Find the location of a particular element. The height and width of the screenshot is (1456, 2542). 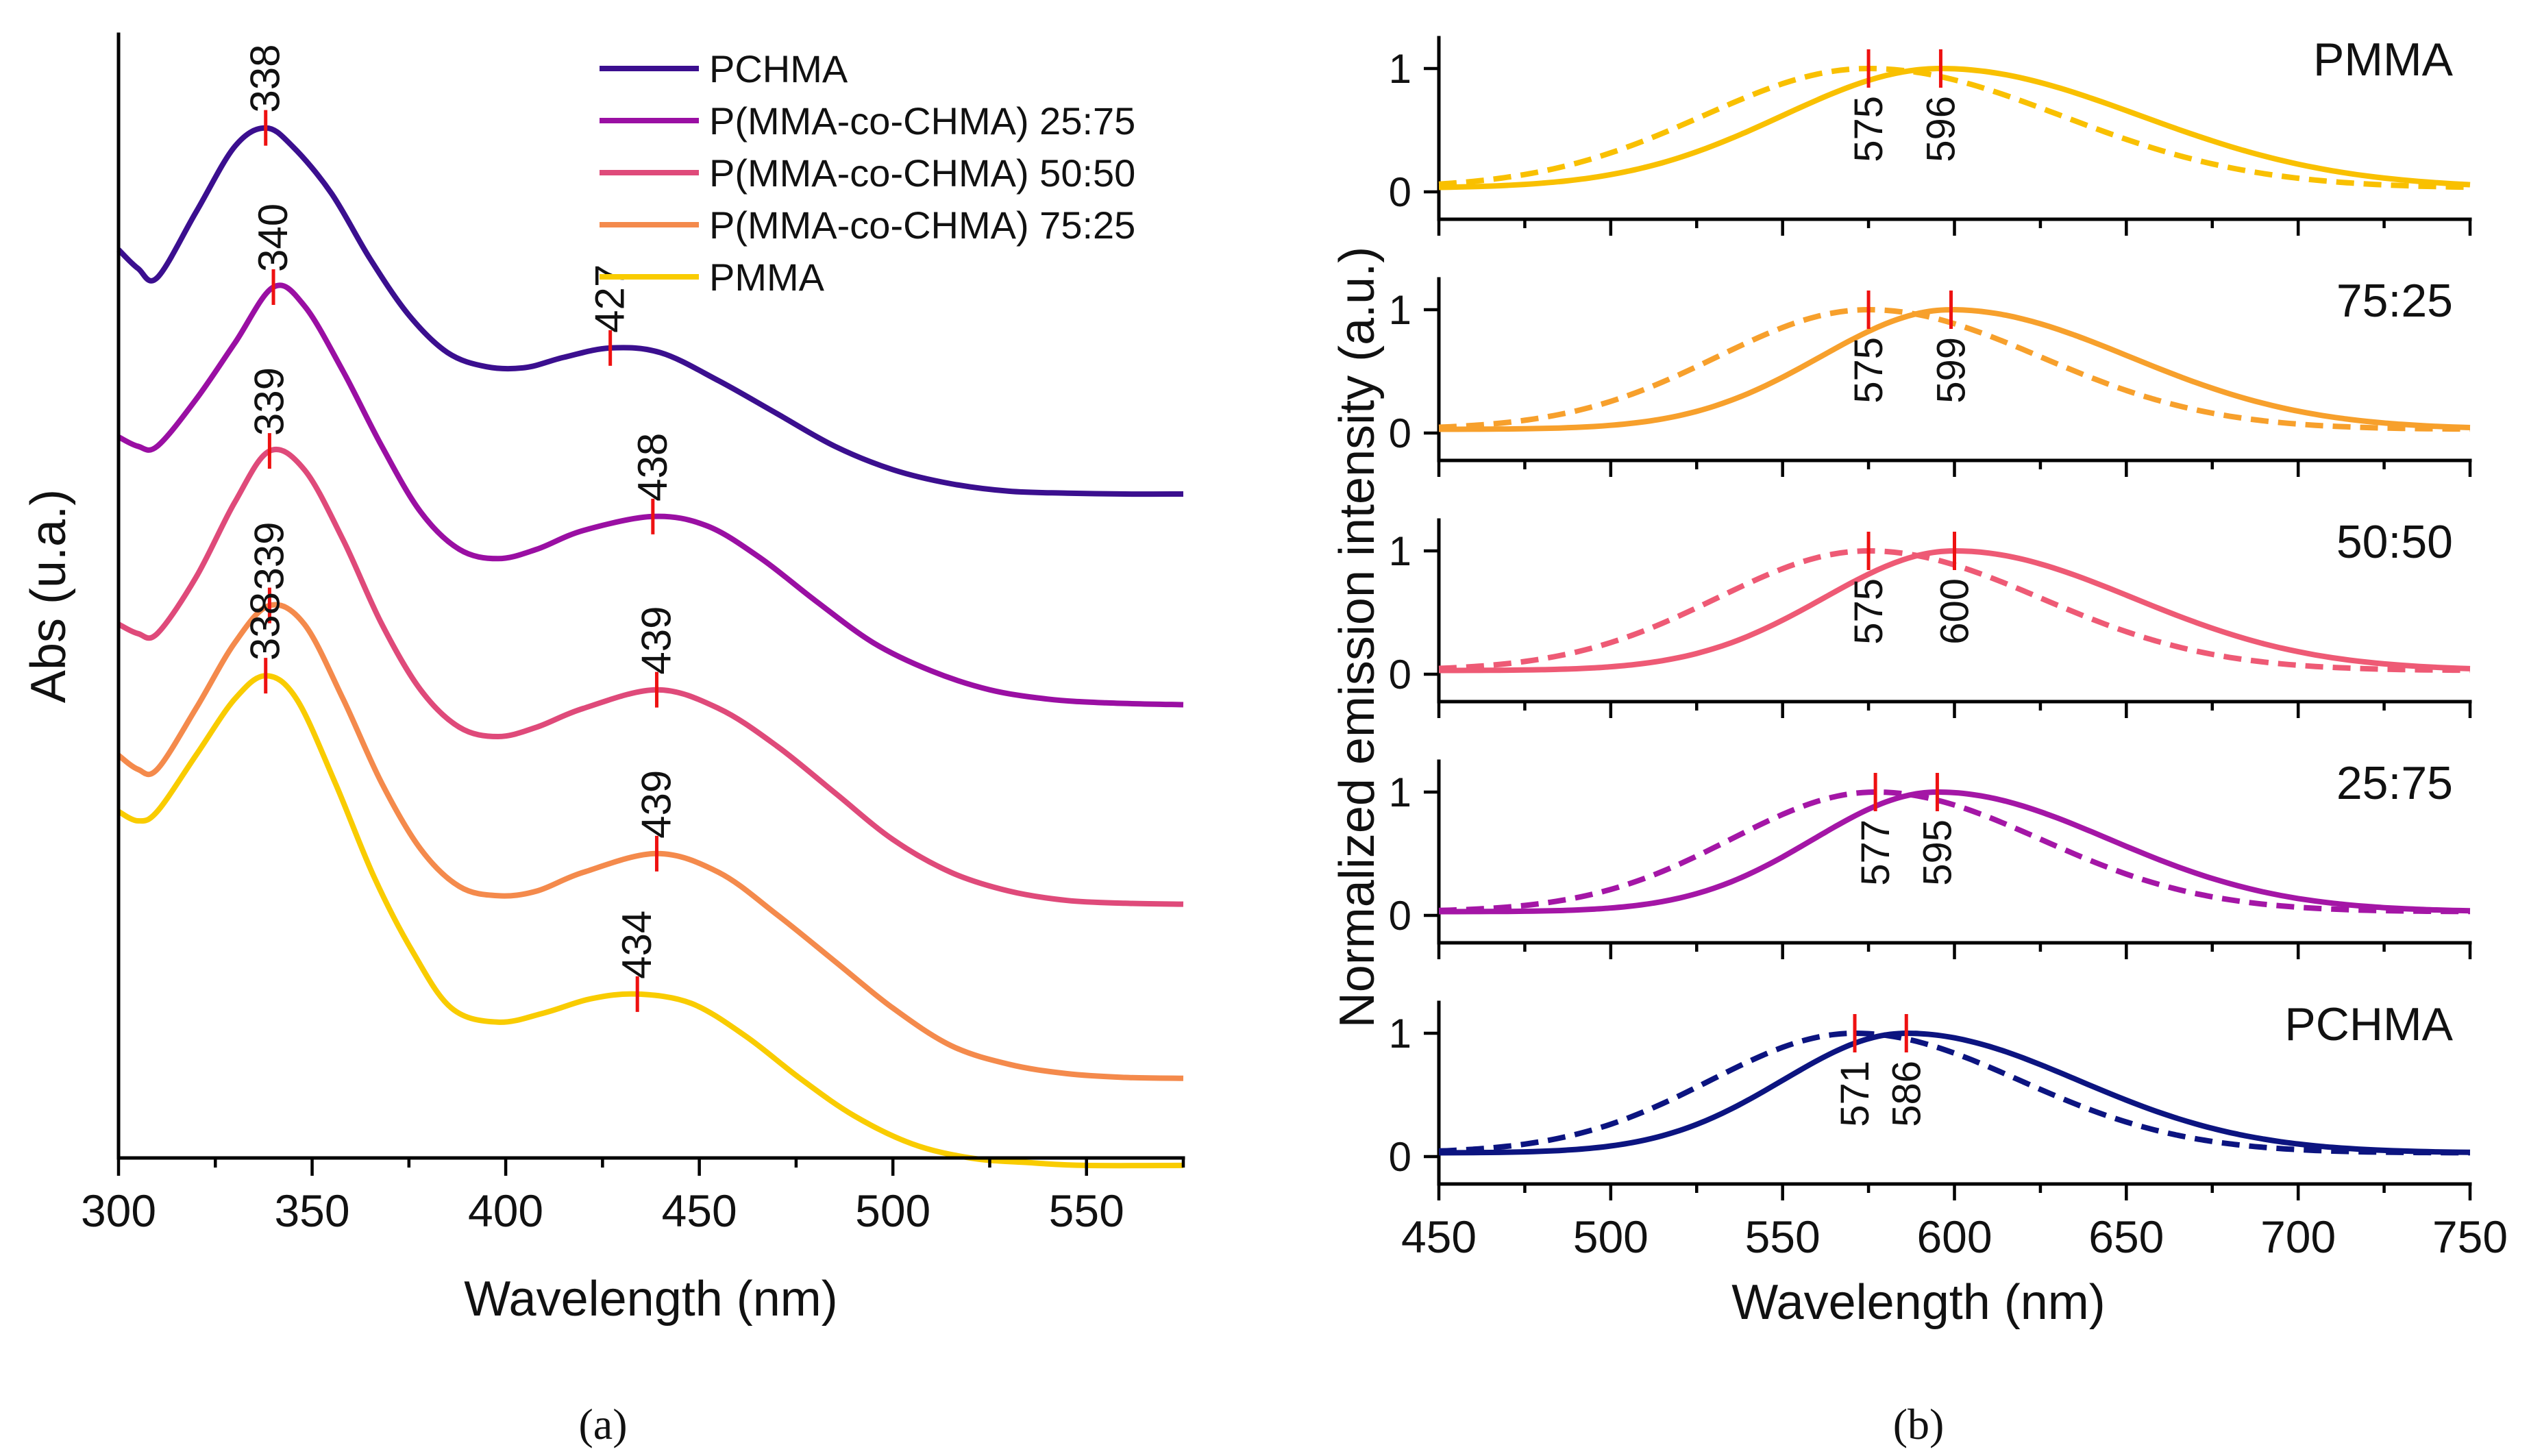

legend-label: PCHMA is located at coordinates (778, 68).